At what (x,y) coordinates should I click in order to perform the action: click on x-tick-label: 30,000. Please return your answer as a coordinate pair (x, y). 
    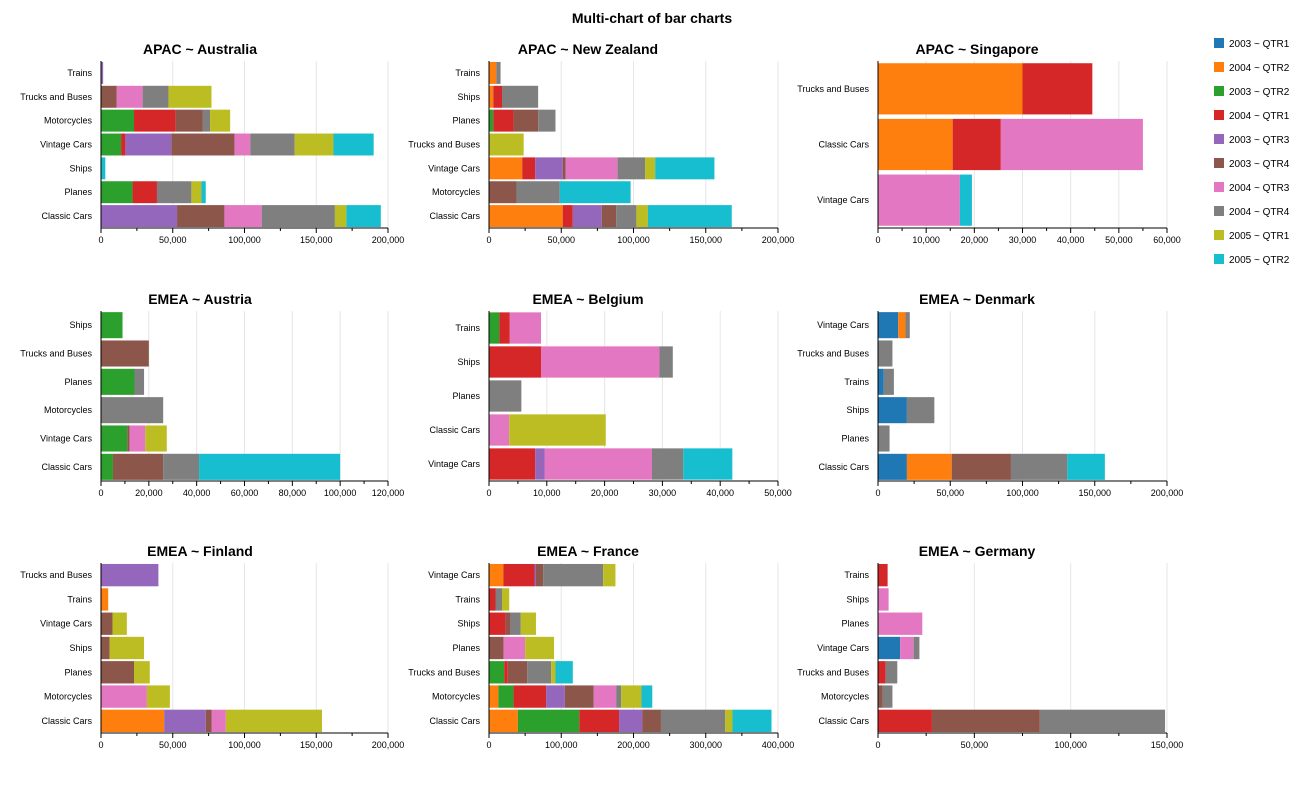
    Looking at the image, I should click on (1023, 240).